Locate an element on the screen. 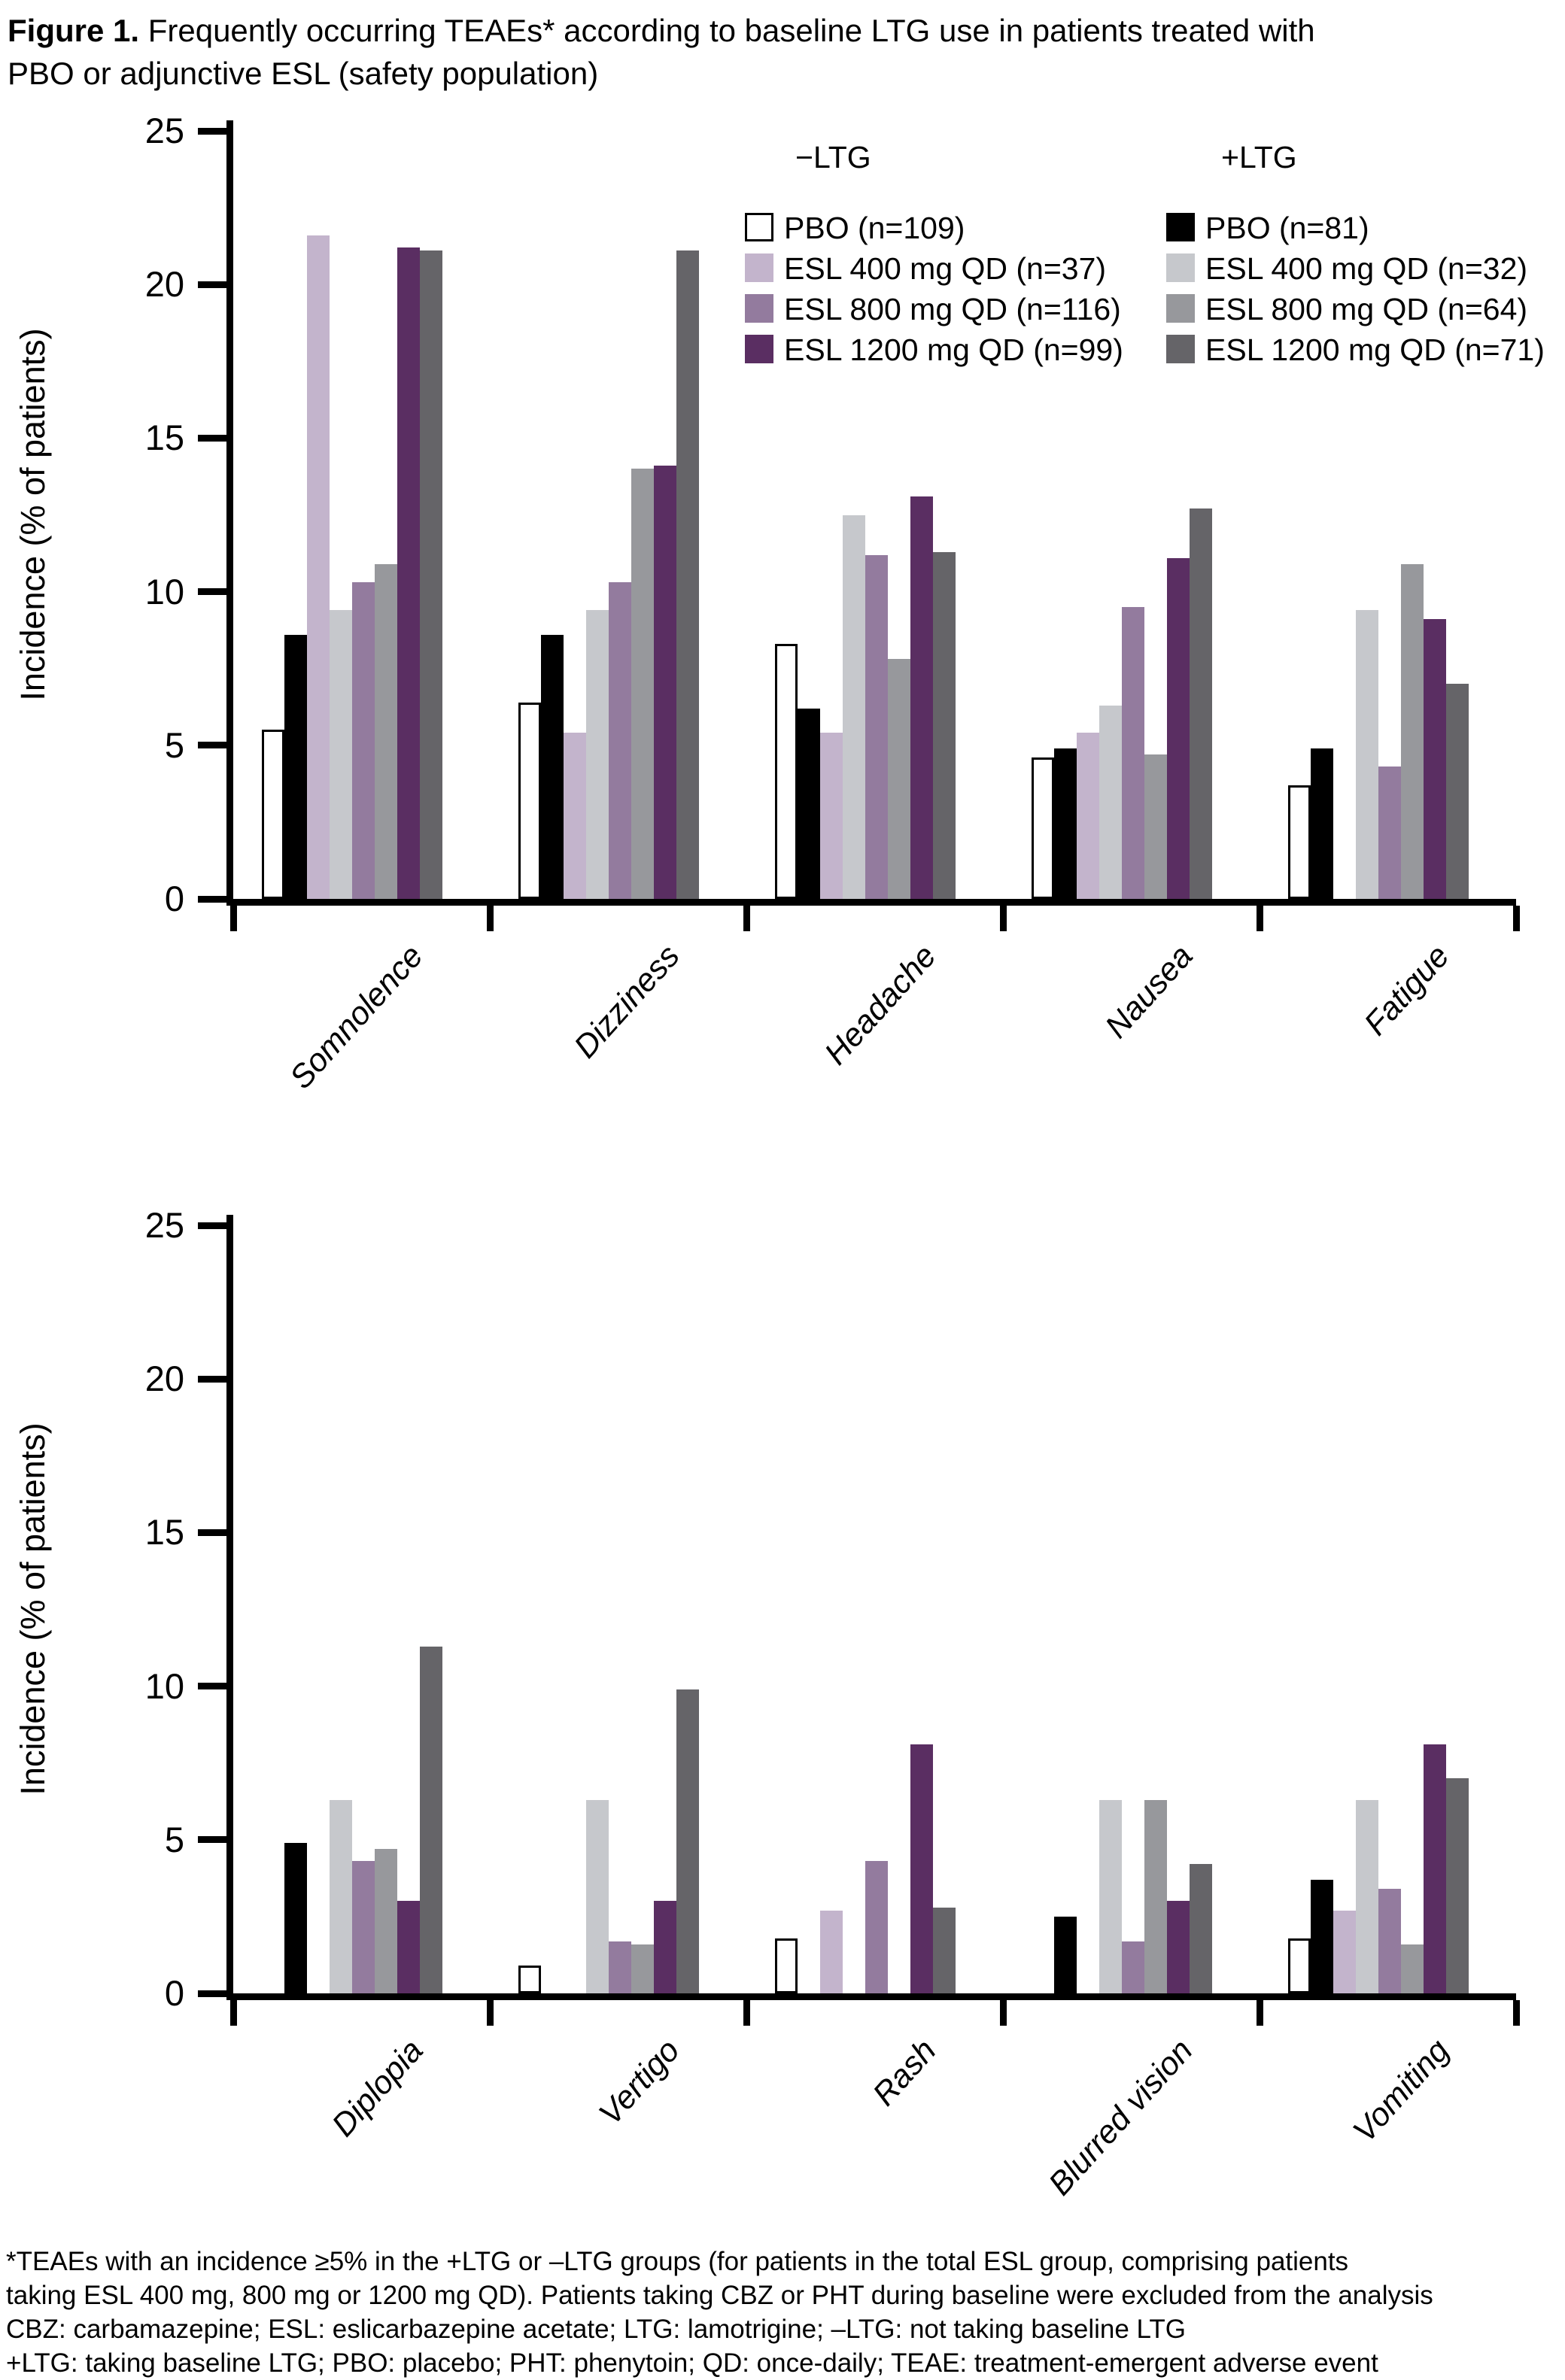 The height and width of the screenshot is (2380, 1565). legend-label: ESL 1200 mg QD (n=71) is located at coordinates (1375, 349).